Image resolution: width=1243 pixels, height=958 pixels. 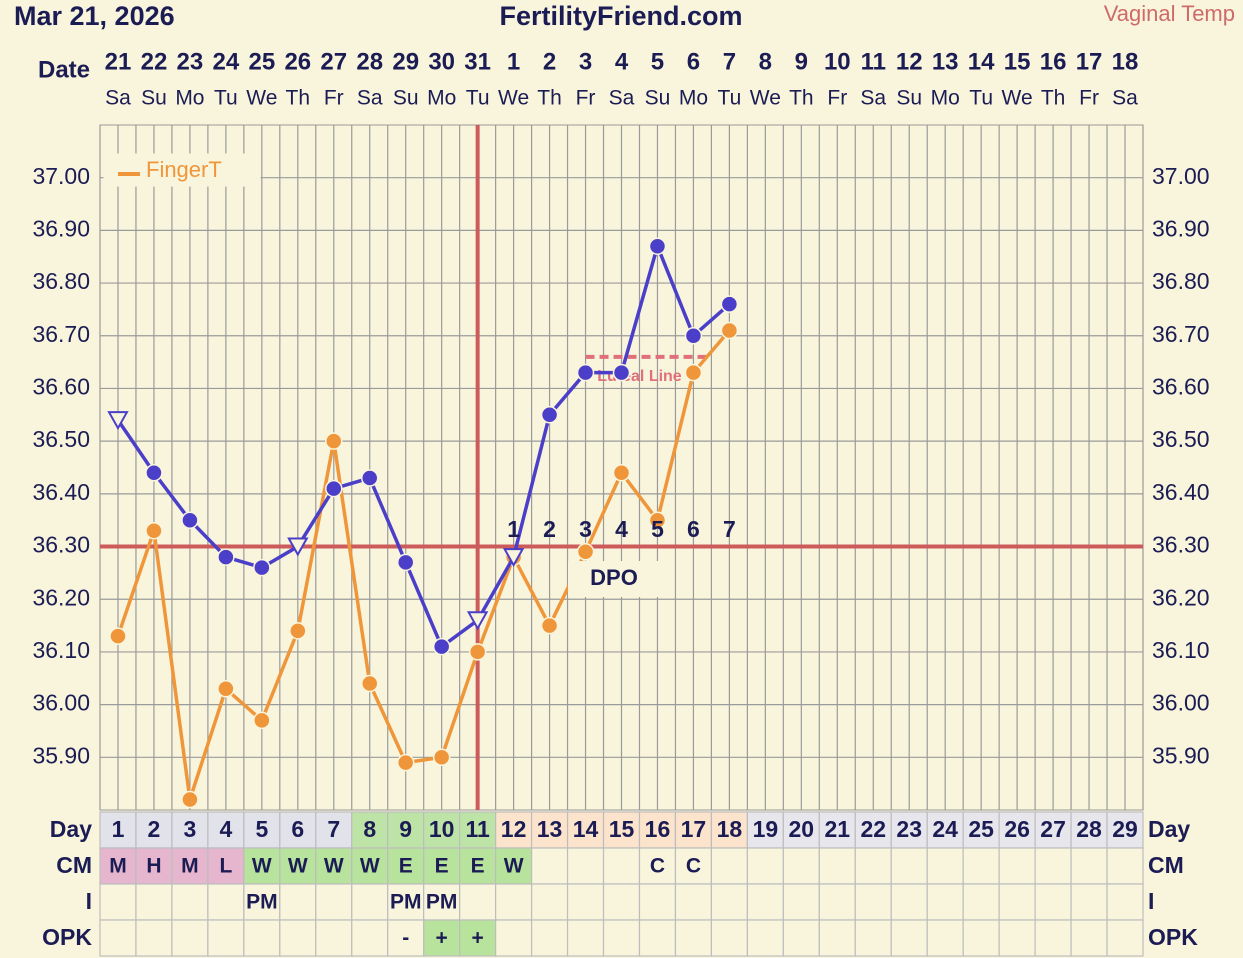 What do you see at coordinates (1089, 98) in the screenshot?
I see `weekday-label: Fr` at bounding box center [1089, 98].